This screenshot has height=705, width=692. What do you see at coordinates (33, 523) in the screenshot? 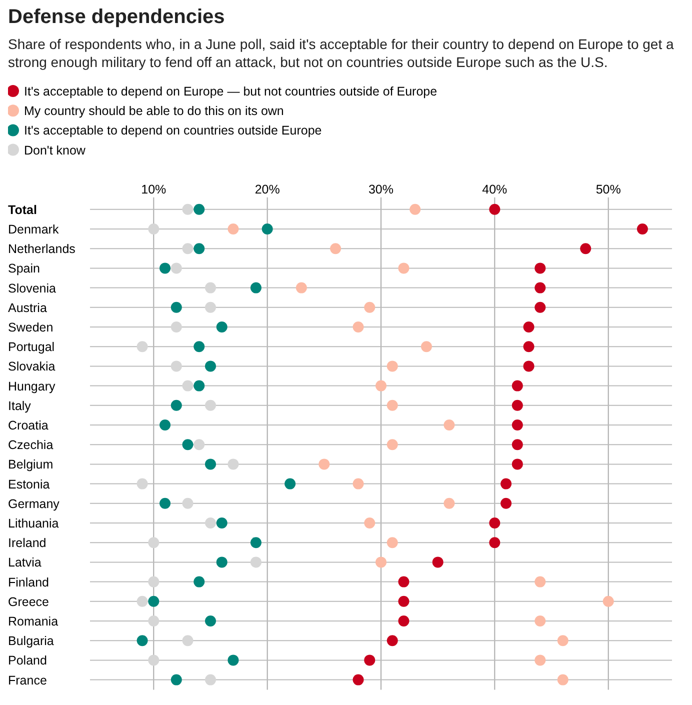
I see `y-tick-label: Lithuania` at bounding box center [33, 523].